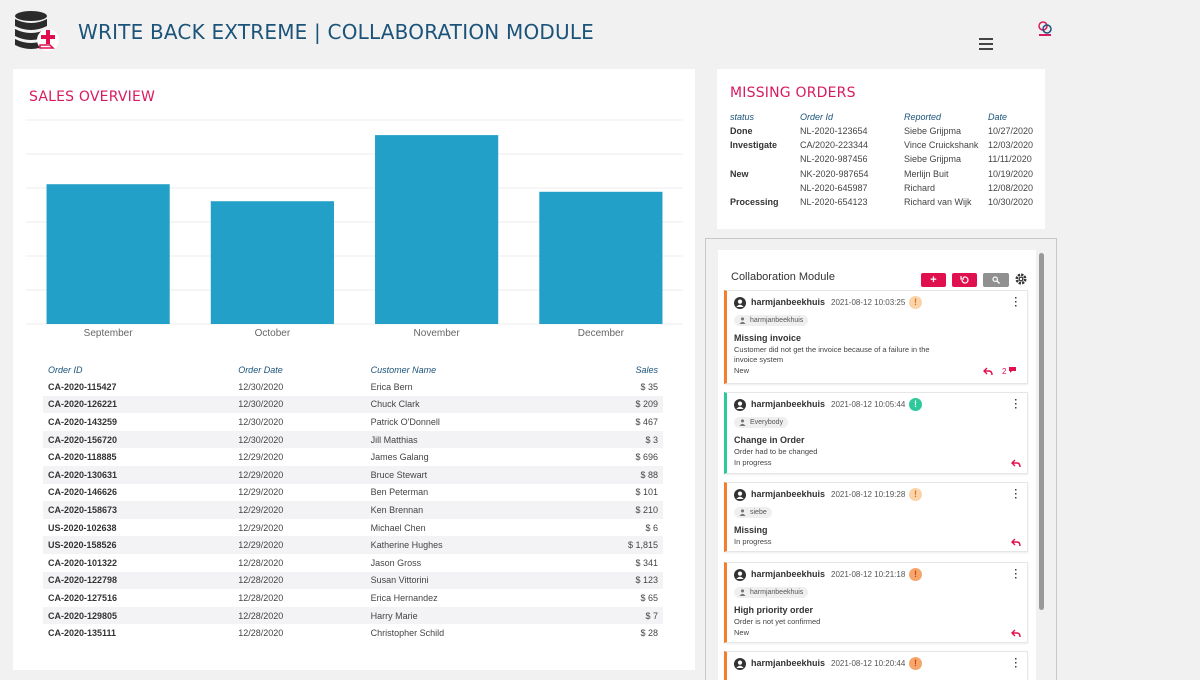 This screenshot has width=1200, height=680. Describe the element at coordinates (614, 474) in the screenshot. I see `sales-cell: $ 88` at that location.